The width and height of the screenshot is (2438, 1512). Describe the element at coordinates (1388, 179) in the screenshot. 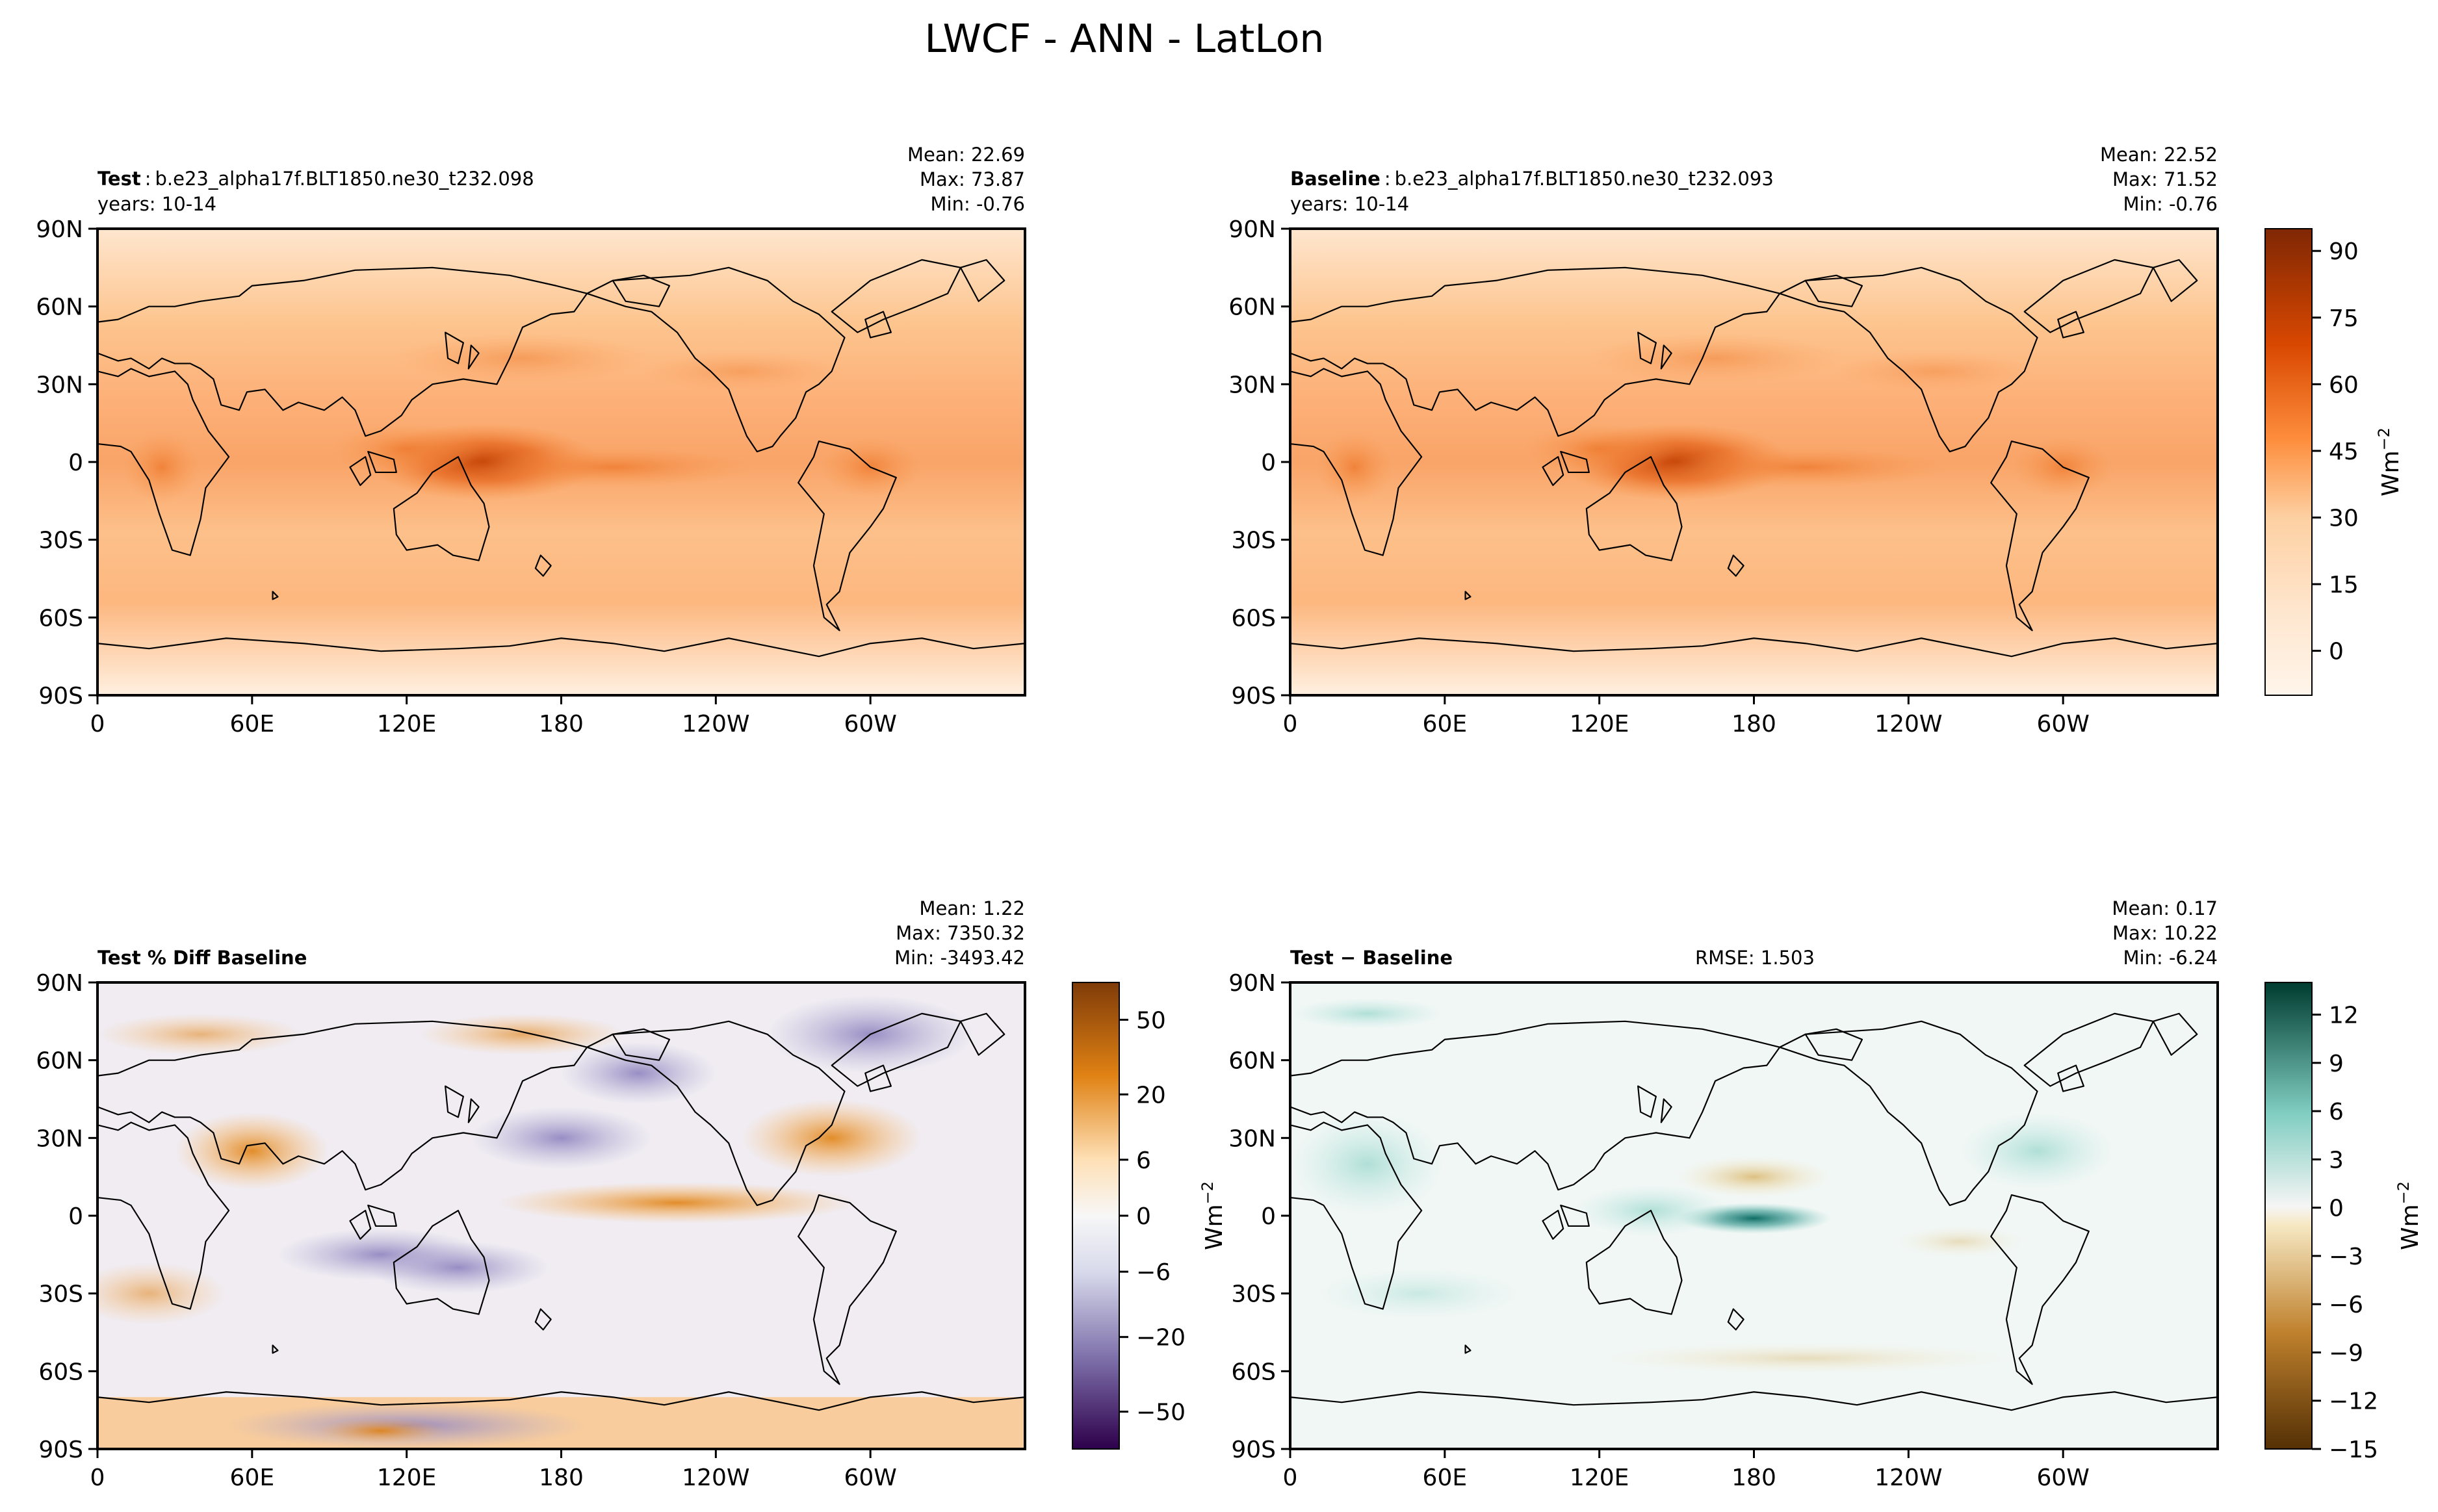

I see `panel-sep-baseline: :` at that location.